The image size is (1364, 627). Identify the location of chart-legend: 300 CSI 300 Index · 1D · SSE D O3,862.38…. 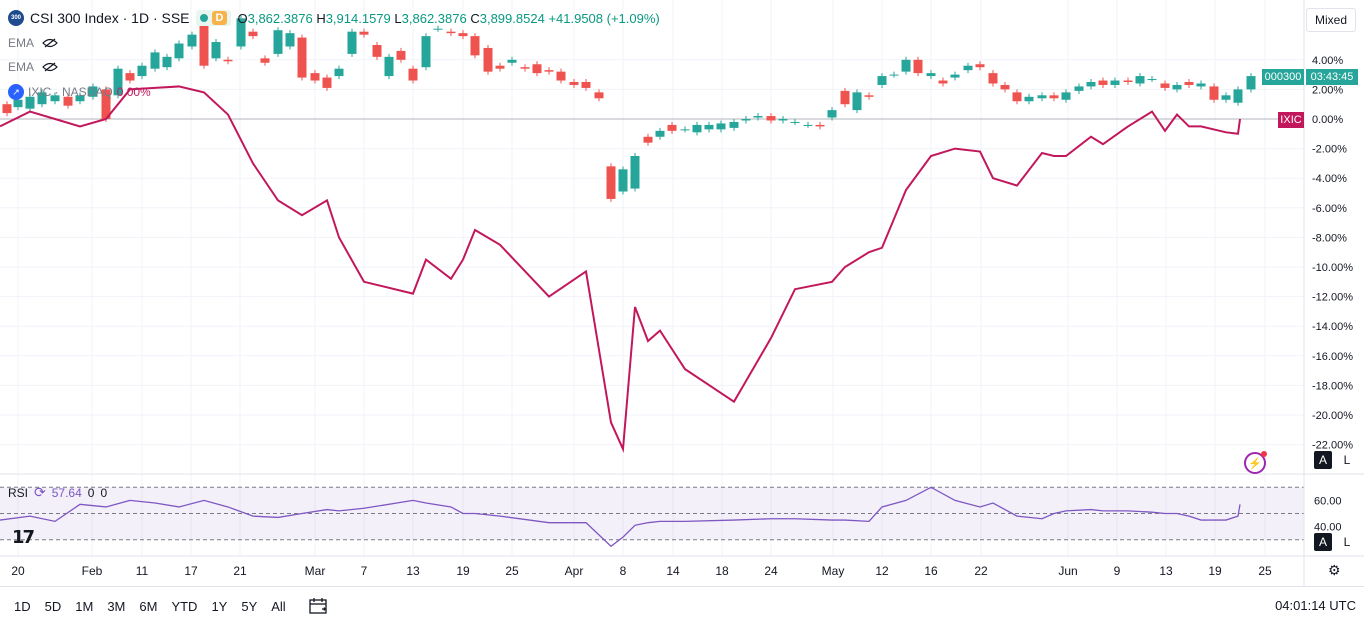
(334, 18).